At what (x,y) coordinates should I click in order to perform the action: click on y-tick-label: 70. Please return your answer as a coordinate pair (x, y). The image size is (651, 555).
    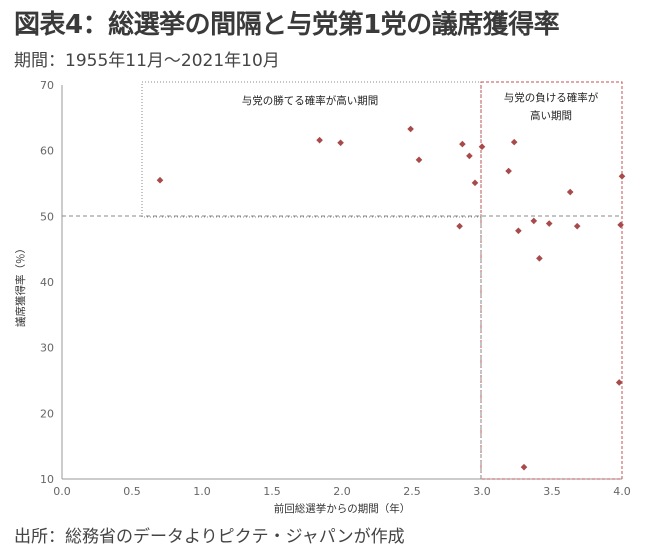
    Looking at the image, I should click on (47, 85).